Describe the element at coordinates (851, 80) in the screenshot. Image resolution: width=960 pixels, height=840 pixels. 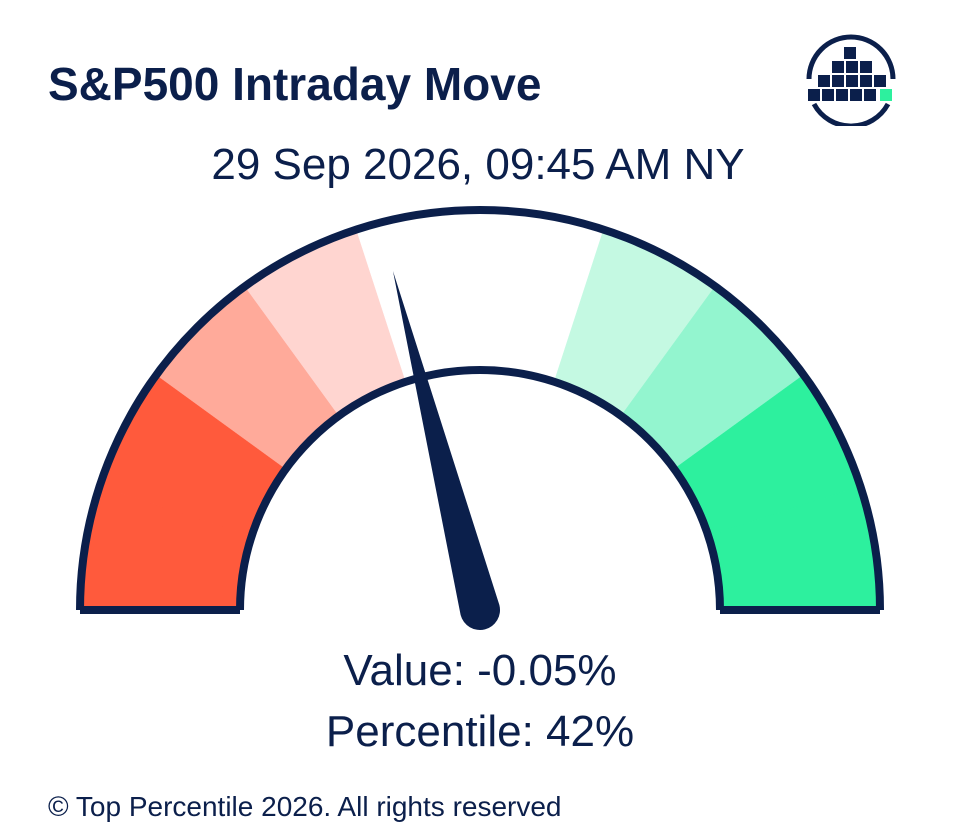
I see `top-percentile-logo-icon` at that location.